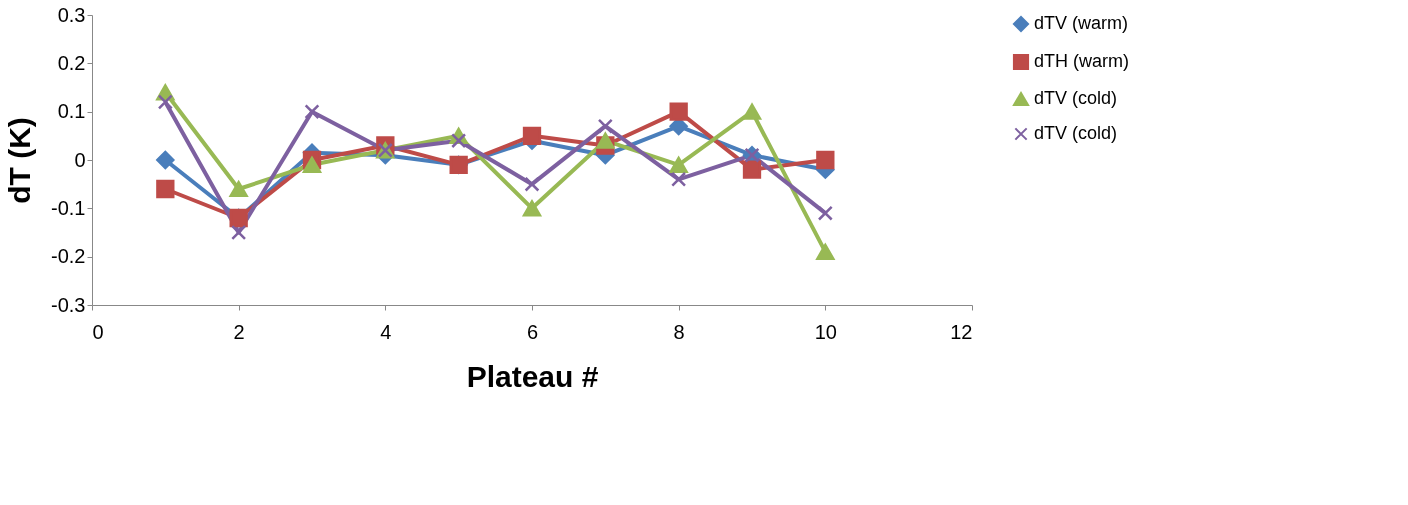  Describe the element at coordinates (532, 331) in the screenshot. I see `x-tick-label: 6` at that location.